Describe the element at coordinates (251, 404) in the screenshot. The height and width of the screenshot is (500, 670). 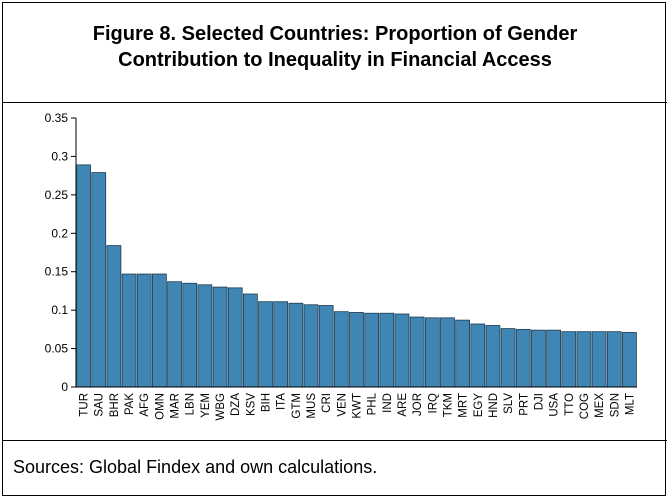
I see `x-tick-label: KSV` at that location.